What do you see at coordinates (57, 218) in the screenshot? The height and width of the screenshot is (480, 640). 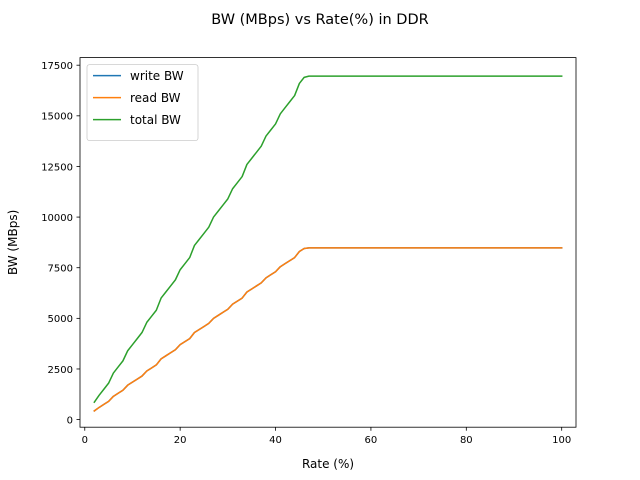 I see `y-tick-label: 10000` at bounding box center [57, 218].